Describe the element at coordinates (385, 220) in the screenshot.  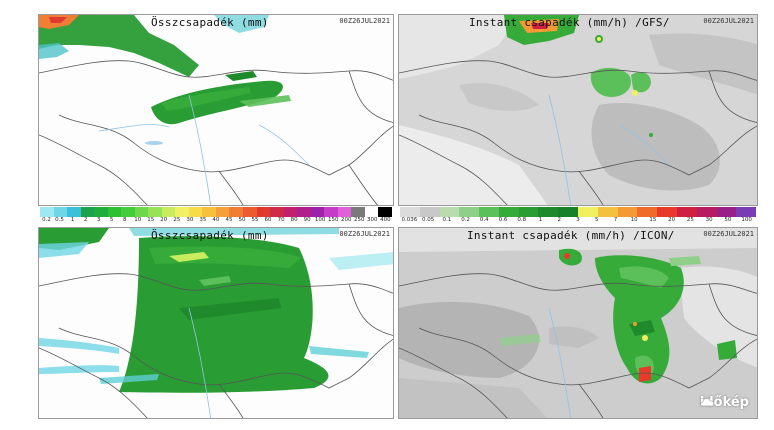
I see `colorbar-tick-label: 400` at that location.